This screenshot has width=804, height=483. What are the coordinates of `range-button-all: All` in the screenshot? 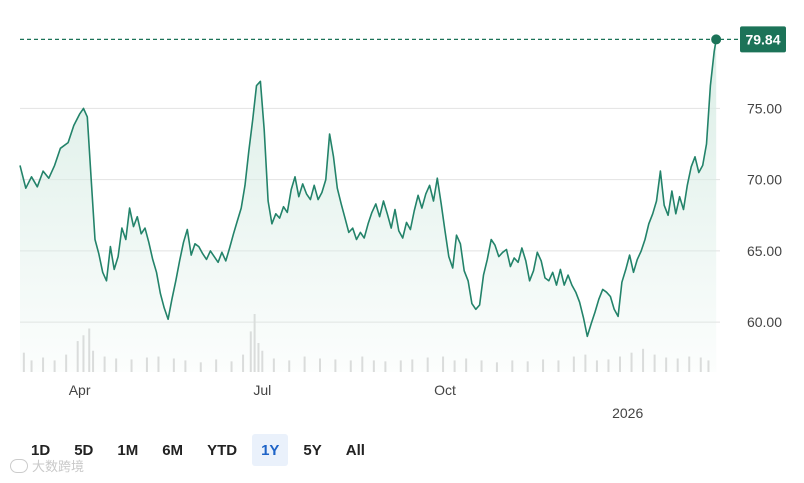 It's located at (355, 450).